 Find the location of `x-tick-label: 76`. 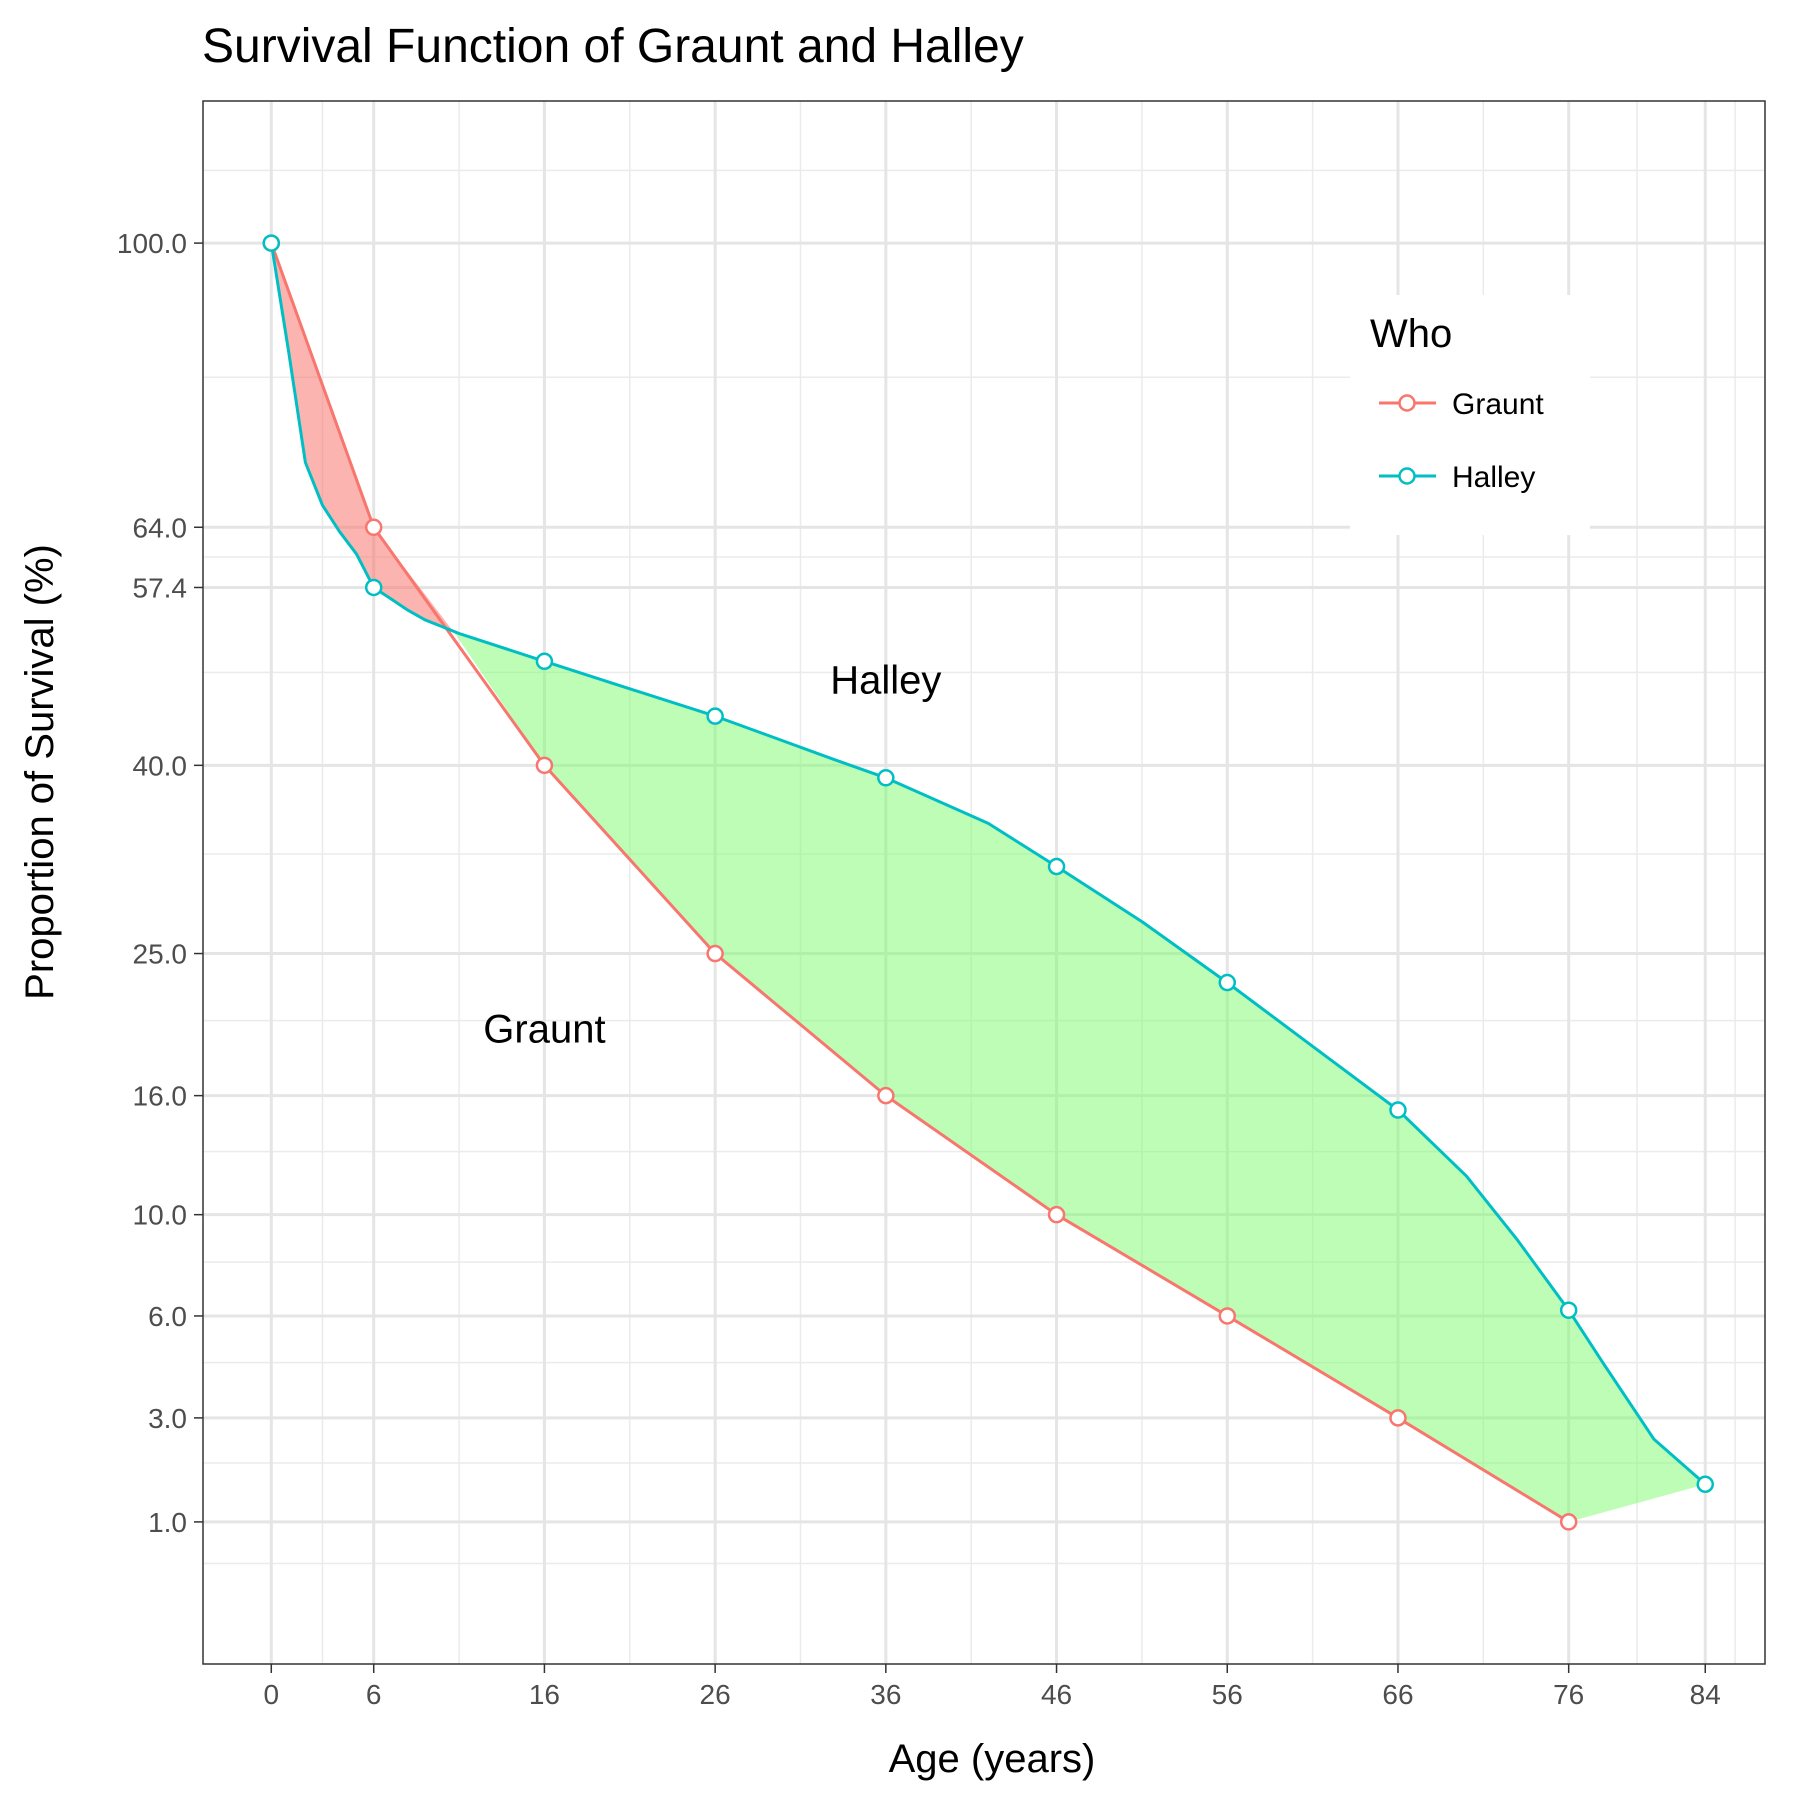

x-tick-label: 76 is located at coordinates (1568, 1694).